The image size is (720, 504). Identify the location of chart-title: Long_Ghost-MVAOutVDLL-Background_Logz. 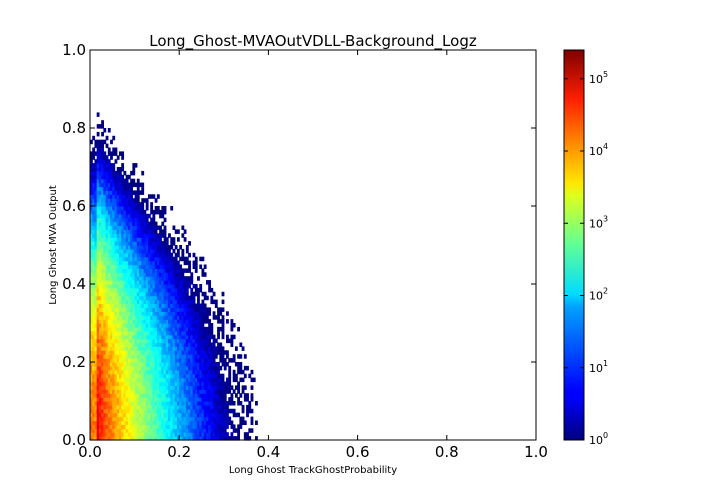
(313, 41).